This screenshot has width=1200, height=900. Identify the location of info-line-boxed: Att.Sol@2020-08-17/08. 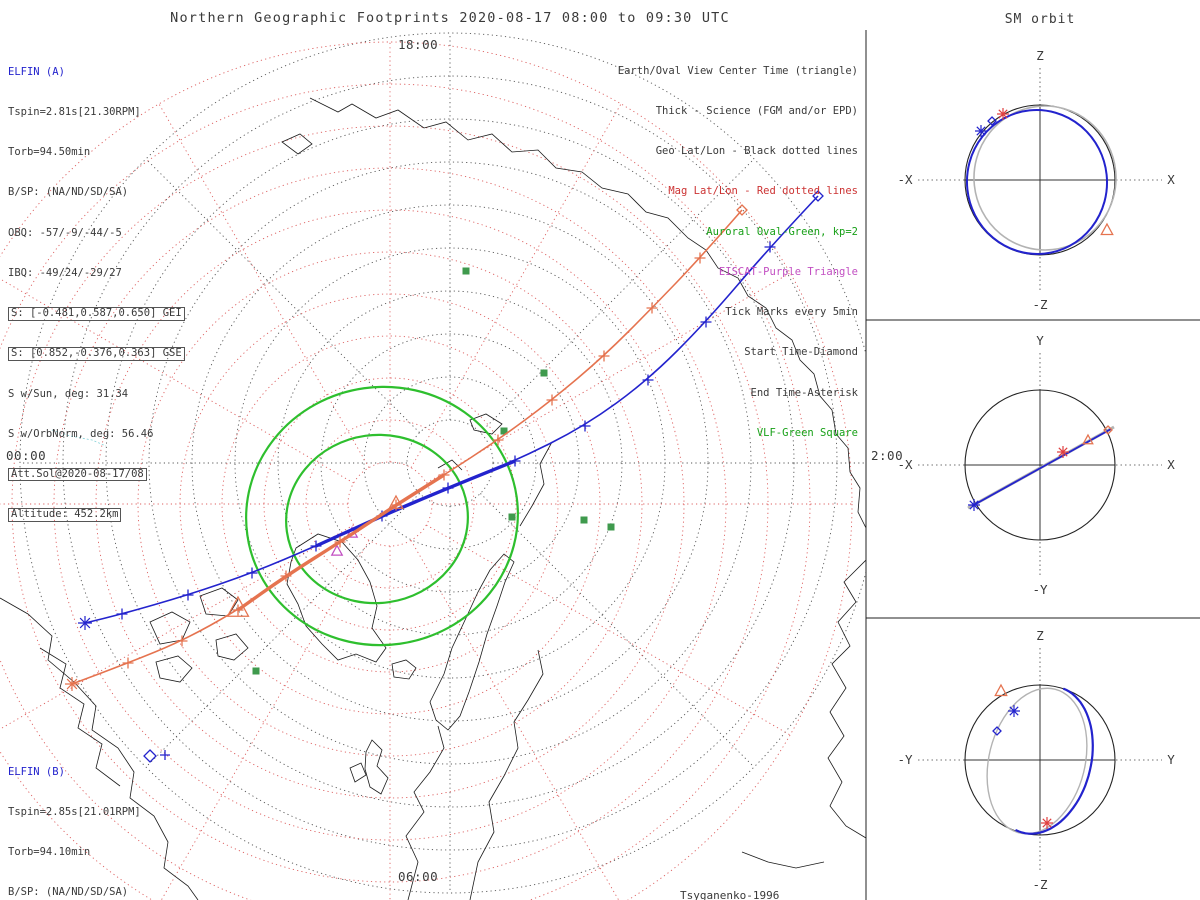
(77, 475).